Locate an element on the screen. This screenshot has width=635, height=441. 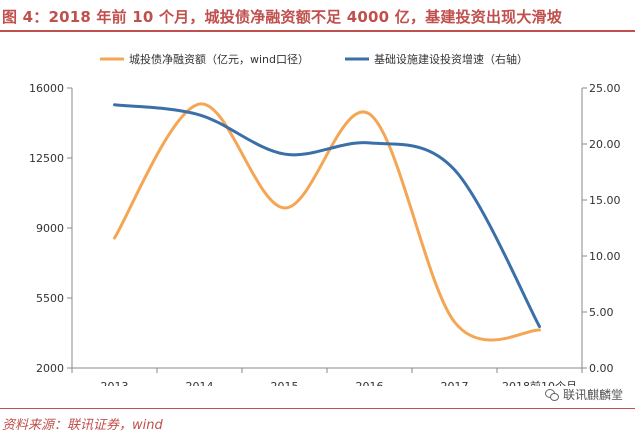
x-tick-label: 2016 is located at coordinates (370, 383).